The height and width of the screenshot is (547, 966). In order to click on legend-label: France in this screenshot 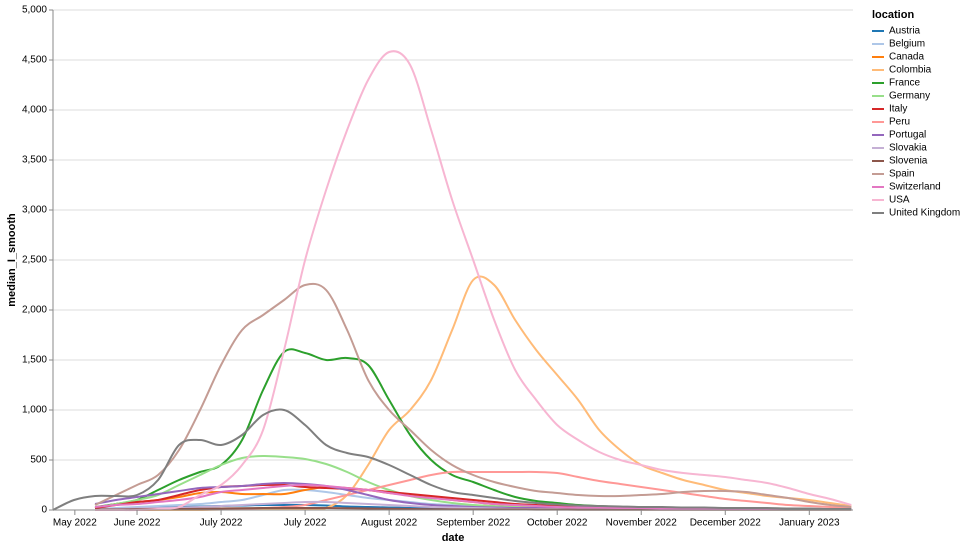, I will do `click(905, 83)`.